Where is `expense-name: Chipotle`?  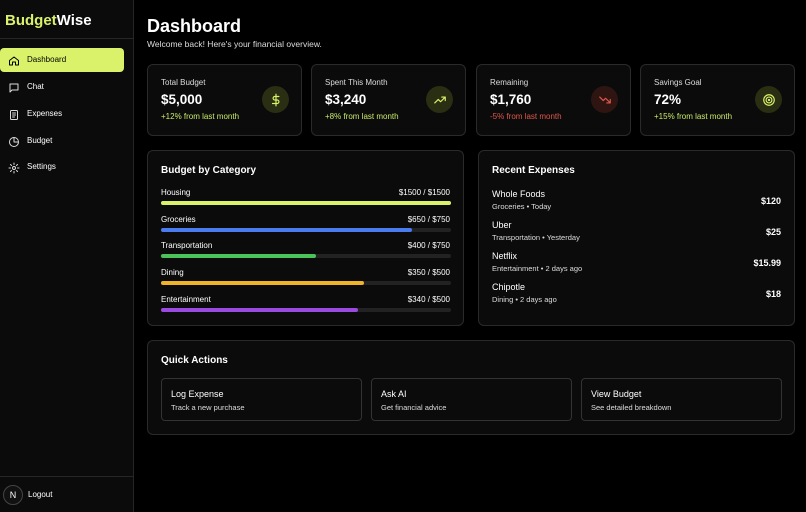 expense-name: Chipotle is located at coordinates (509, 287).